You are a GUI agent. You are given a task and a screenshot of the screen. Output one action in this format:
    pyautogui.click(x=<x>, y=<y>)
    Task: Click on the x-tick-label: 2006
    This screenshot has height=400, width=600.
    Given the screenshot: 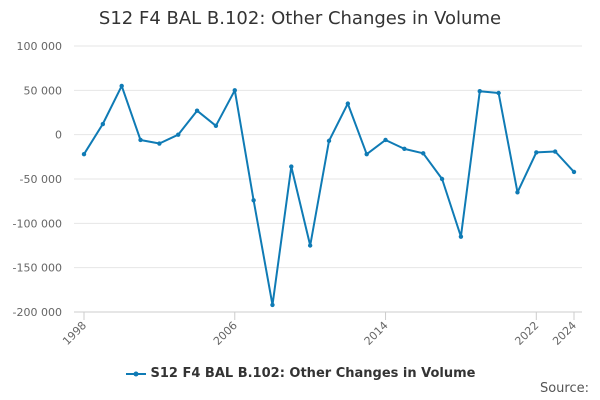 What is the action you would take?
    pyautogui.click(x=225, y=333)
    